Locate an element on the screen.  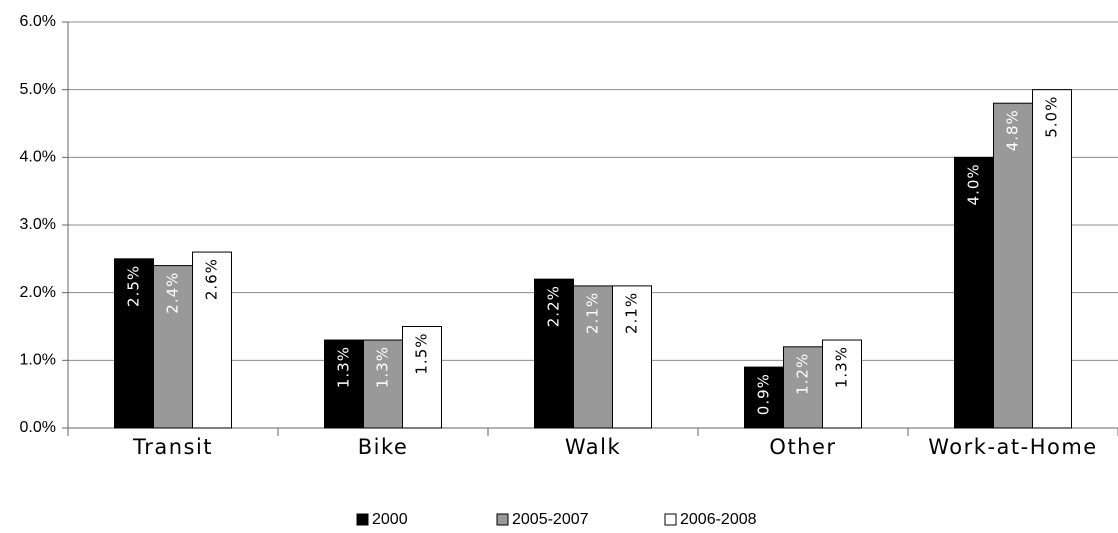
value-label: 1.2% is located at coordinates (803, 374).